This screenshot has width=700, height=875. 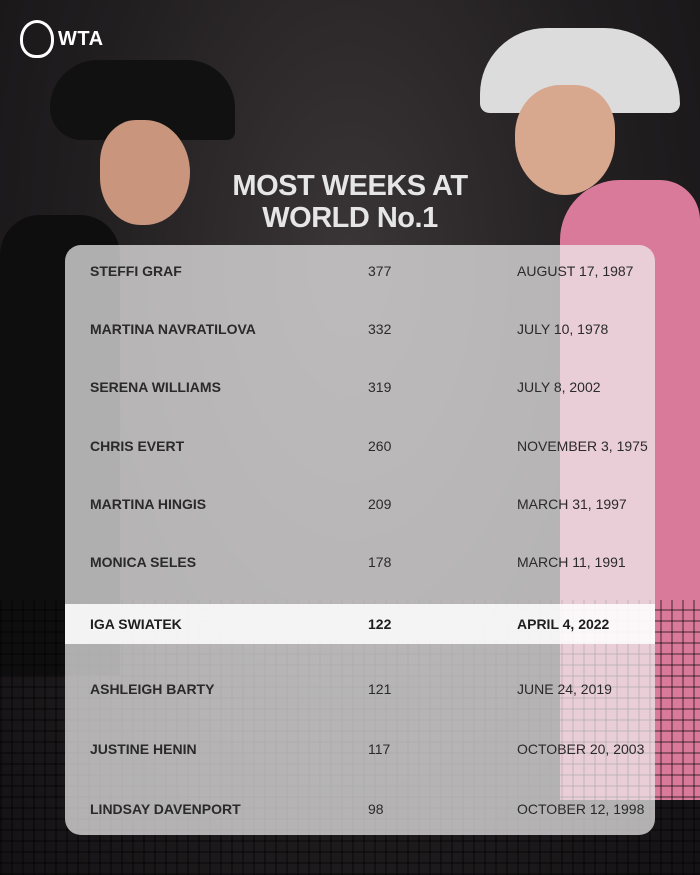 What do you see at coordinates (155, 387) in the screenshot?
I see `player-name: SERENA WILLIAMS` at bounding box center [155, 387].